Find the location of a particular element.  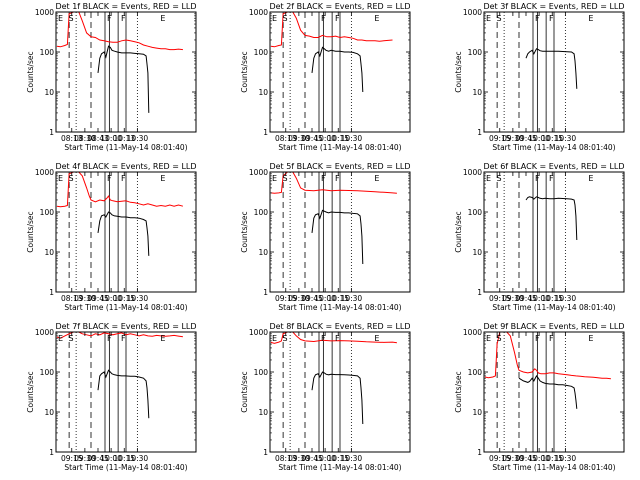

x-tick-label: 08:30 is located at coordinates (85, 138).